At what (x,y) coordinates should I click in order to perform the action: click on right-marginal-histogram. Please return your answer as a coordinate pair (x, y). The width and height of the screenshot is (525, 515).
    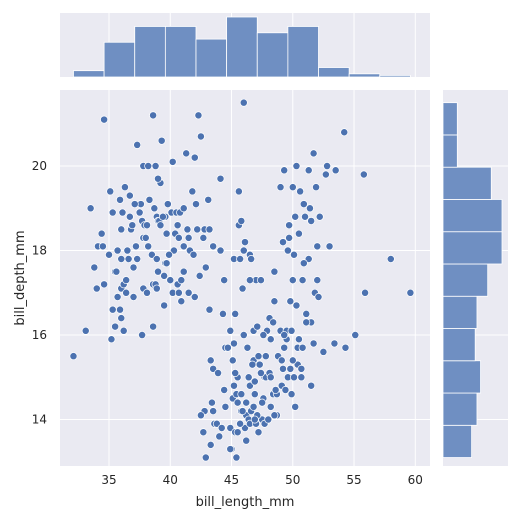
    Looking at the image, I should click on (475, 278).